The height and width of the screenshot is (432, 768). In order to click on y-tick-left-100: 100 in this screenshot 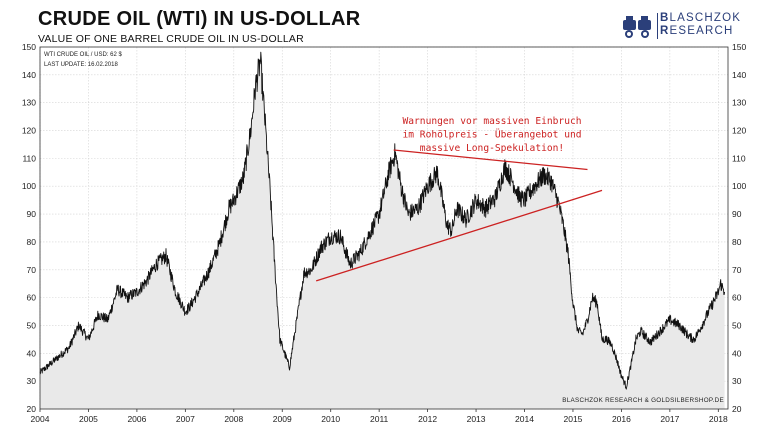, I will do `click(29, 186)`.